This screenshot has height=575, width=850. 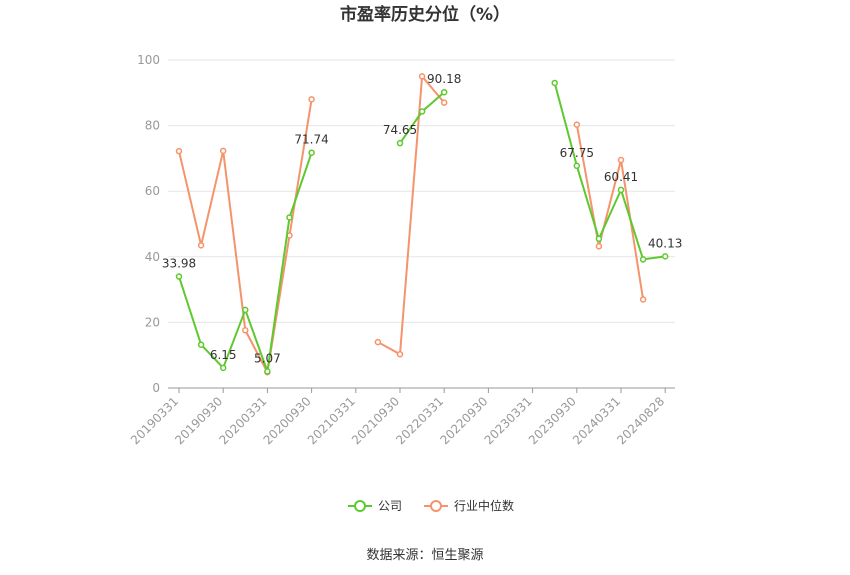 I want to click on data-label: 90.18, so click(x=444, y=79).